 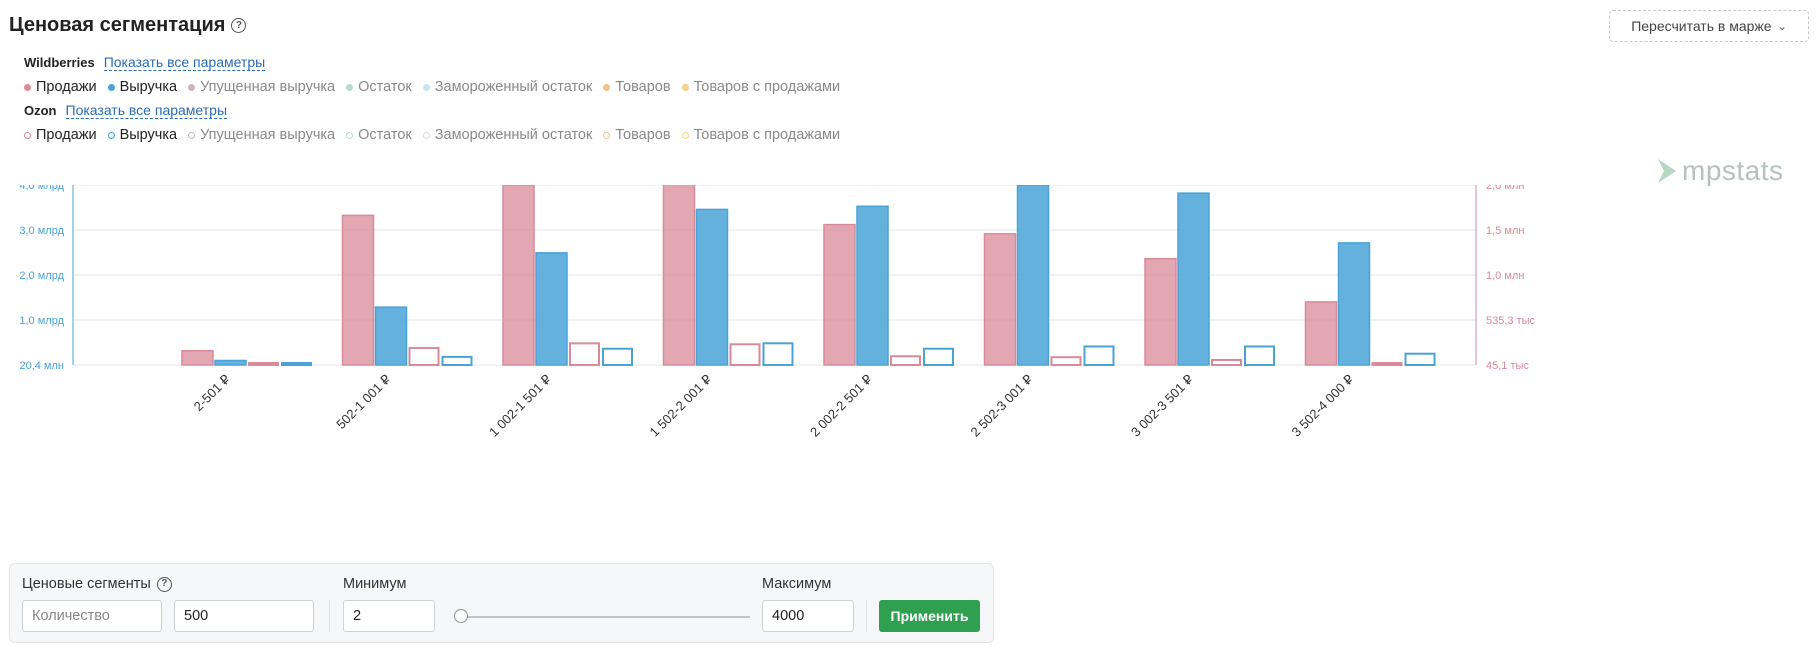 I want to click on price-range-slider-track, so click(x=605, y=617).